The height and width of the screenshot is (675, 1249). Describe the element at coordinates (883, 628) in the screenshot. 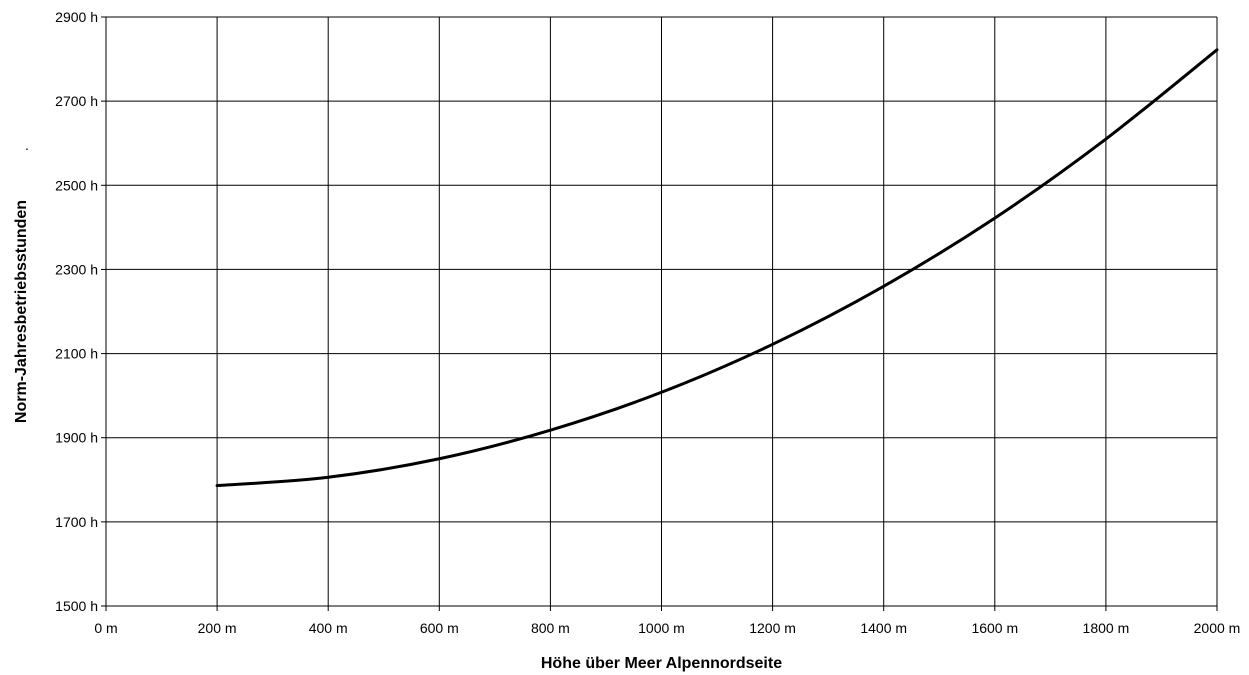

I see `x-tick-label: 1400 m` at that location.